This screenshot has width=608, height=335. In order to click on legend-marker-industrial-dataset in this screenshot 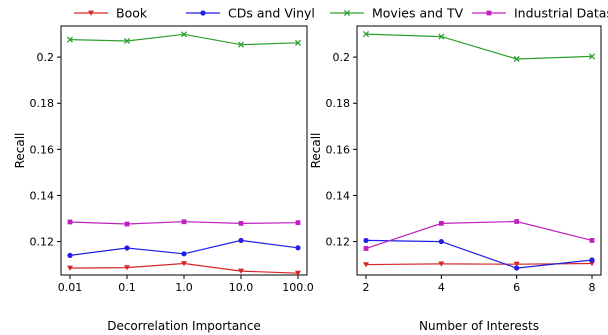, I will do `click(489, 13)`.